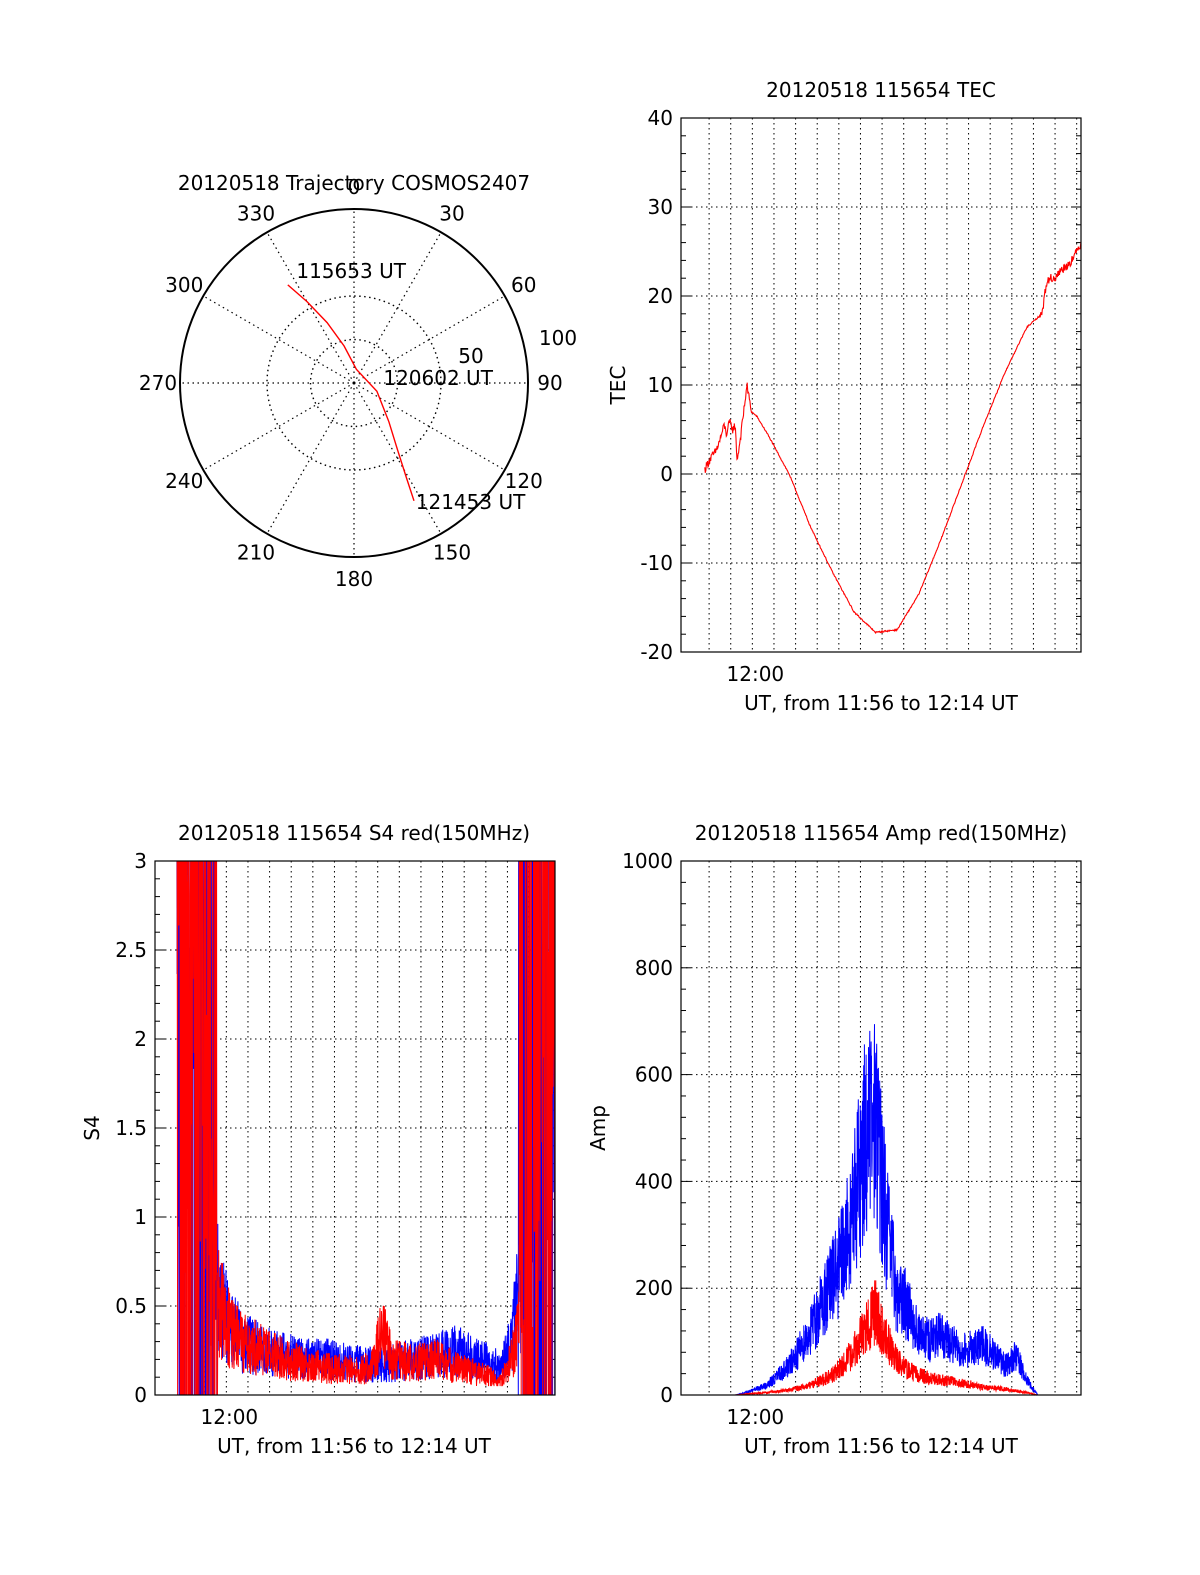 The width and height of the screenshot is (1200, 1575). Describe the element at coordinates (184, 285) in the screenshot. I see `polar-angle-label: 300` at that location.